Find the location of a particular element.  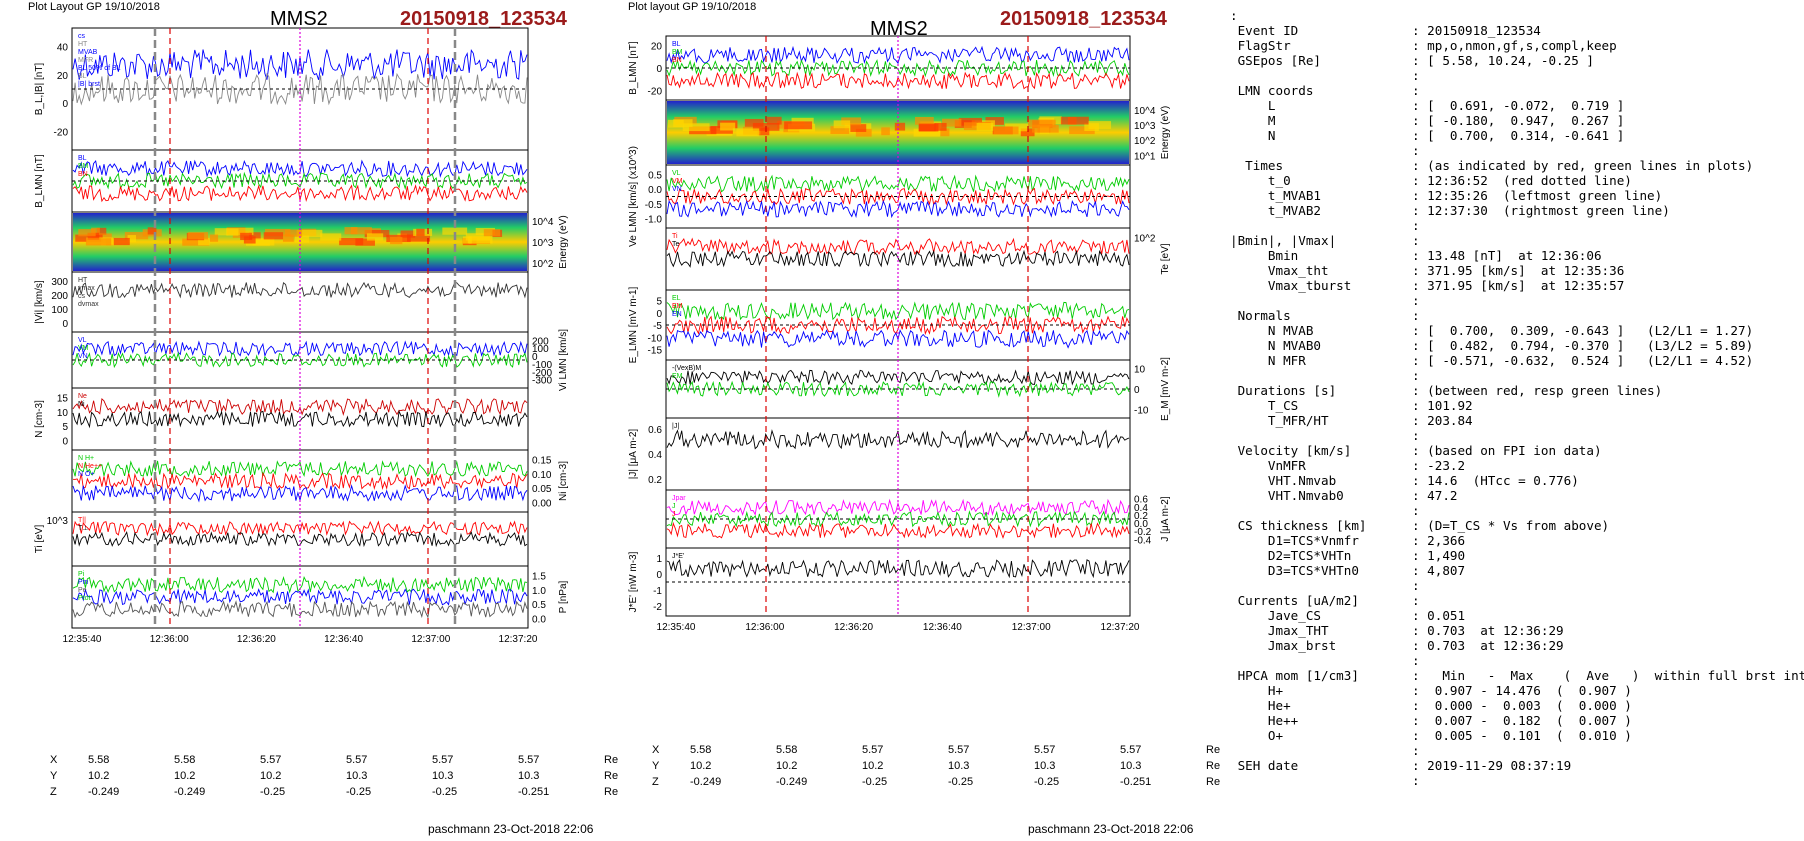

event-title-right: 20150918_123534 is located at coordinates (1083, 19).